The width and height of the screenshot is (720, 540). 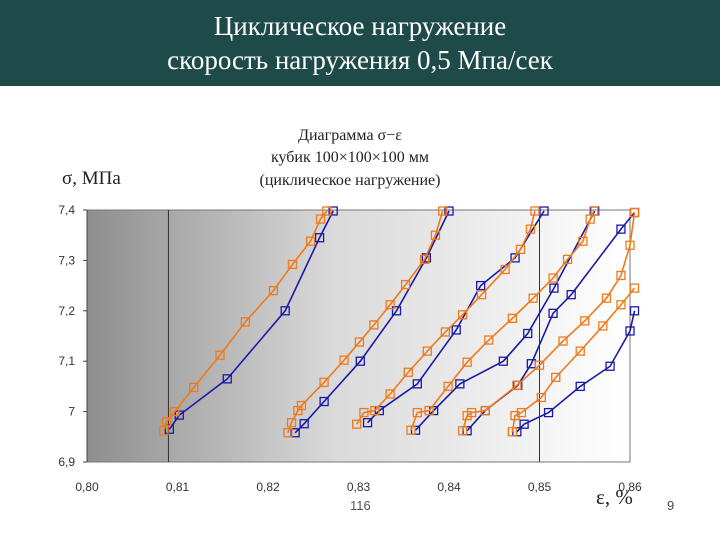 I want to click on x-tick-label: 0,83, so click(x=359, y=487).